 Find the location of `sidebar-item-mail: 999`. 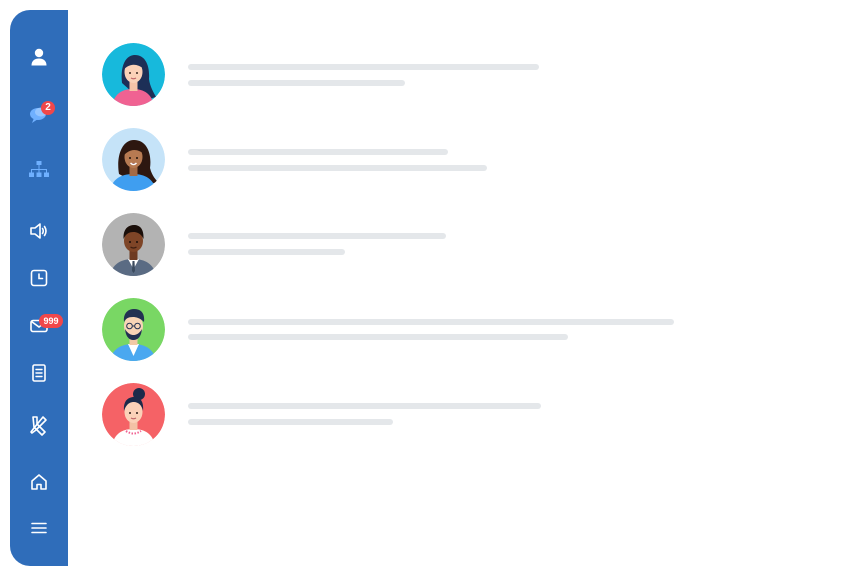

sidebar-item-mail: 999 is located at coordinates (39, 326).